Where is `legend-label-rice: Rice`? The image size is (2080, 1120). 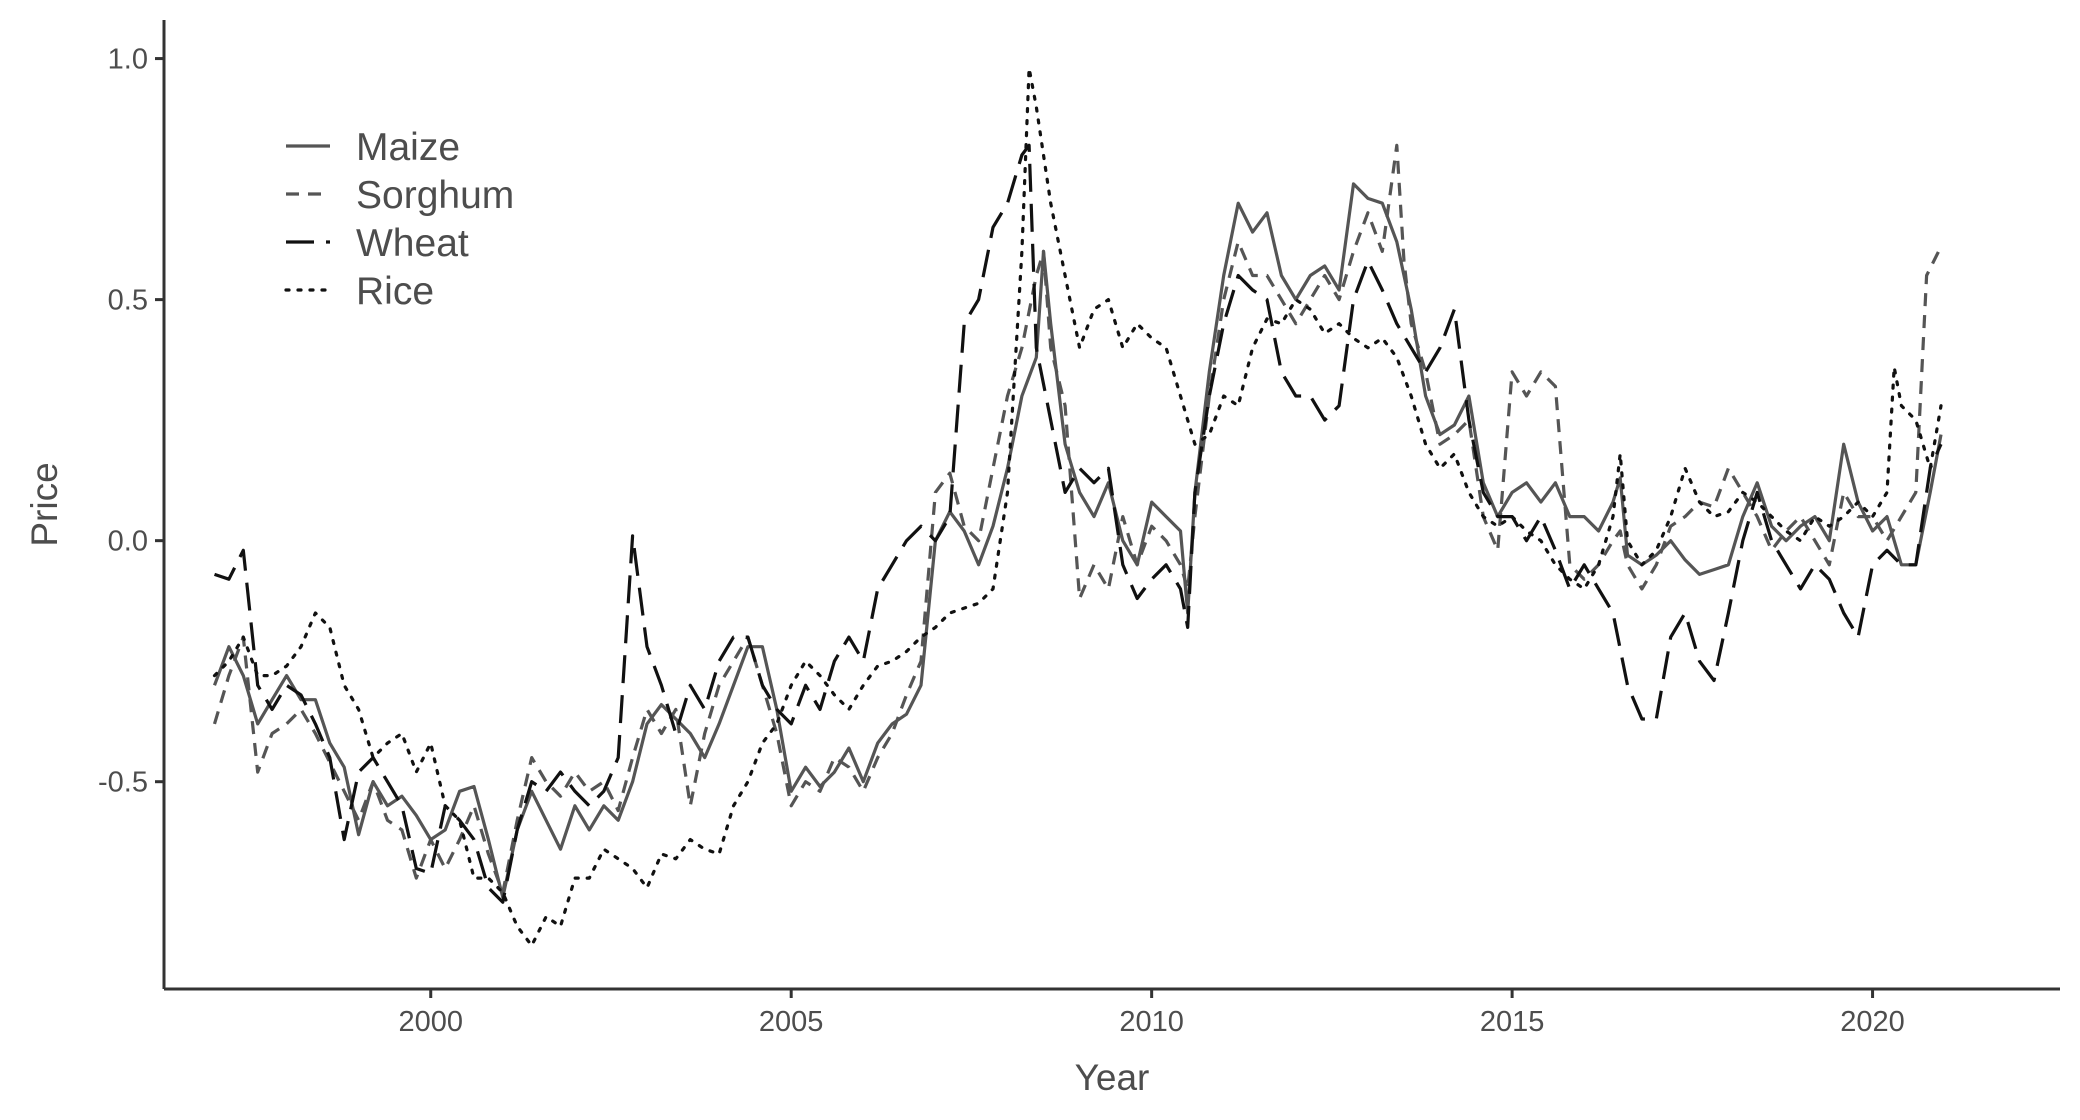
legend-label-rice: Rice is located at coordinates (395, 291).